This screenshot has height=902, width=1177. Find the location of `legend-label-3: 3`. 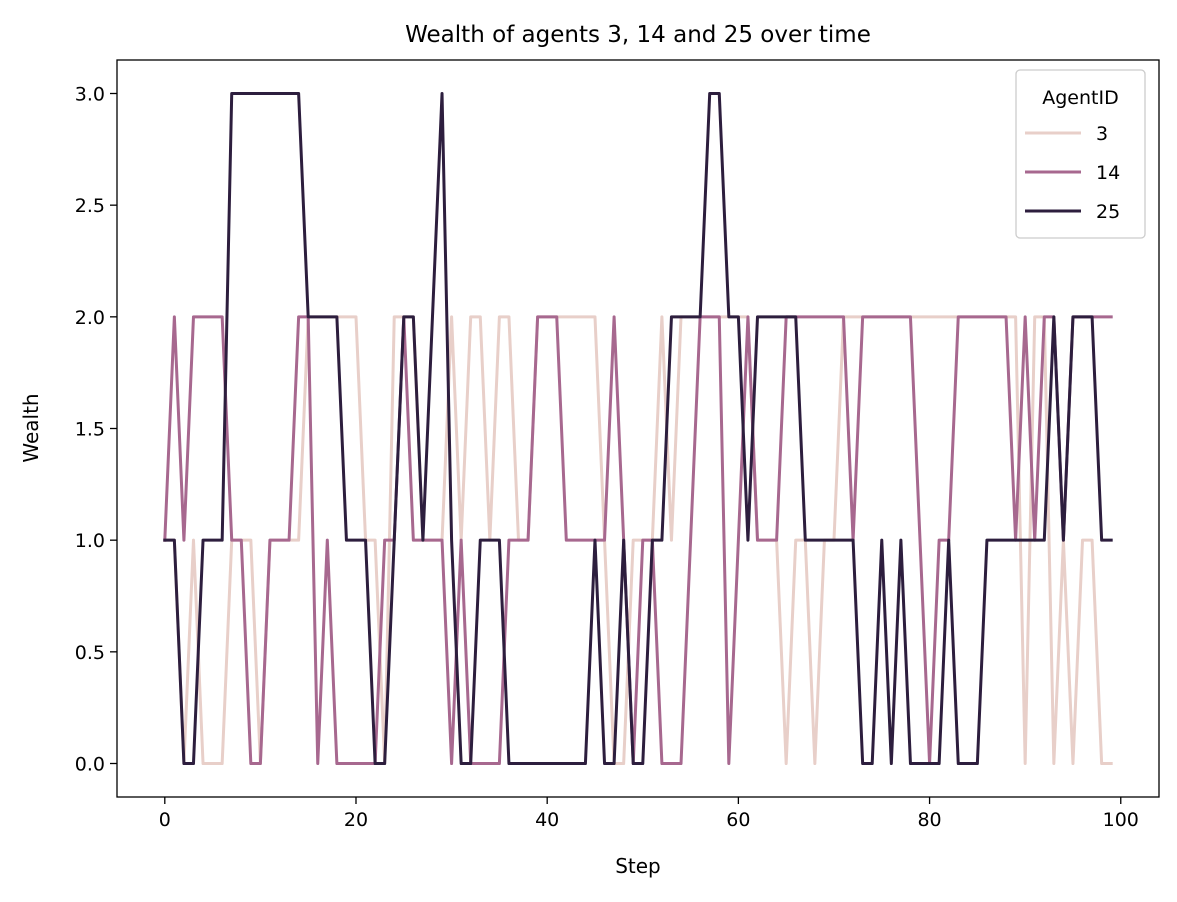

legend-label-3: 3 is located at coordinates (1102, 134).